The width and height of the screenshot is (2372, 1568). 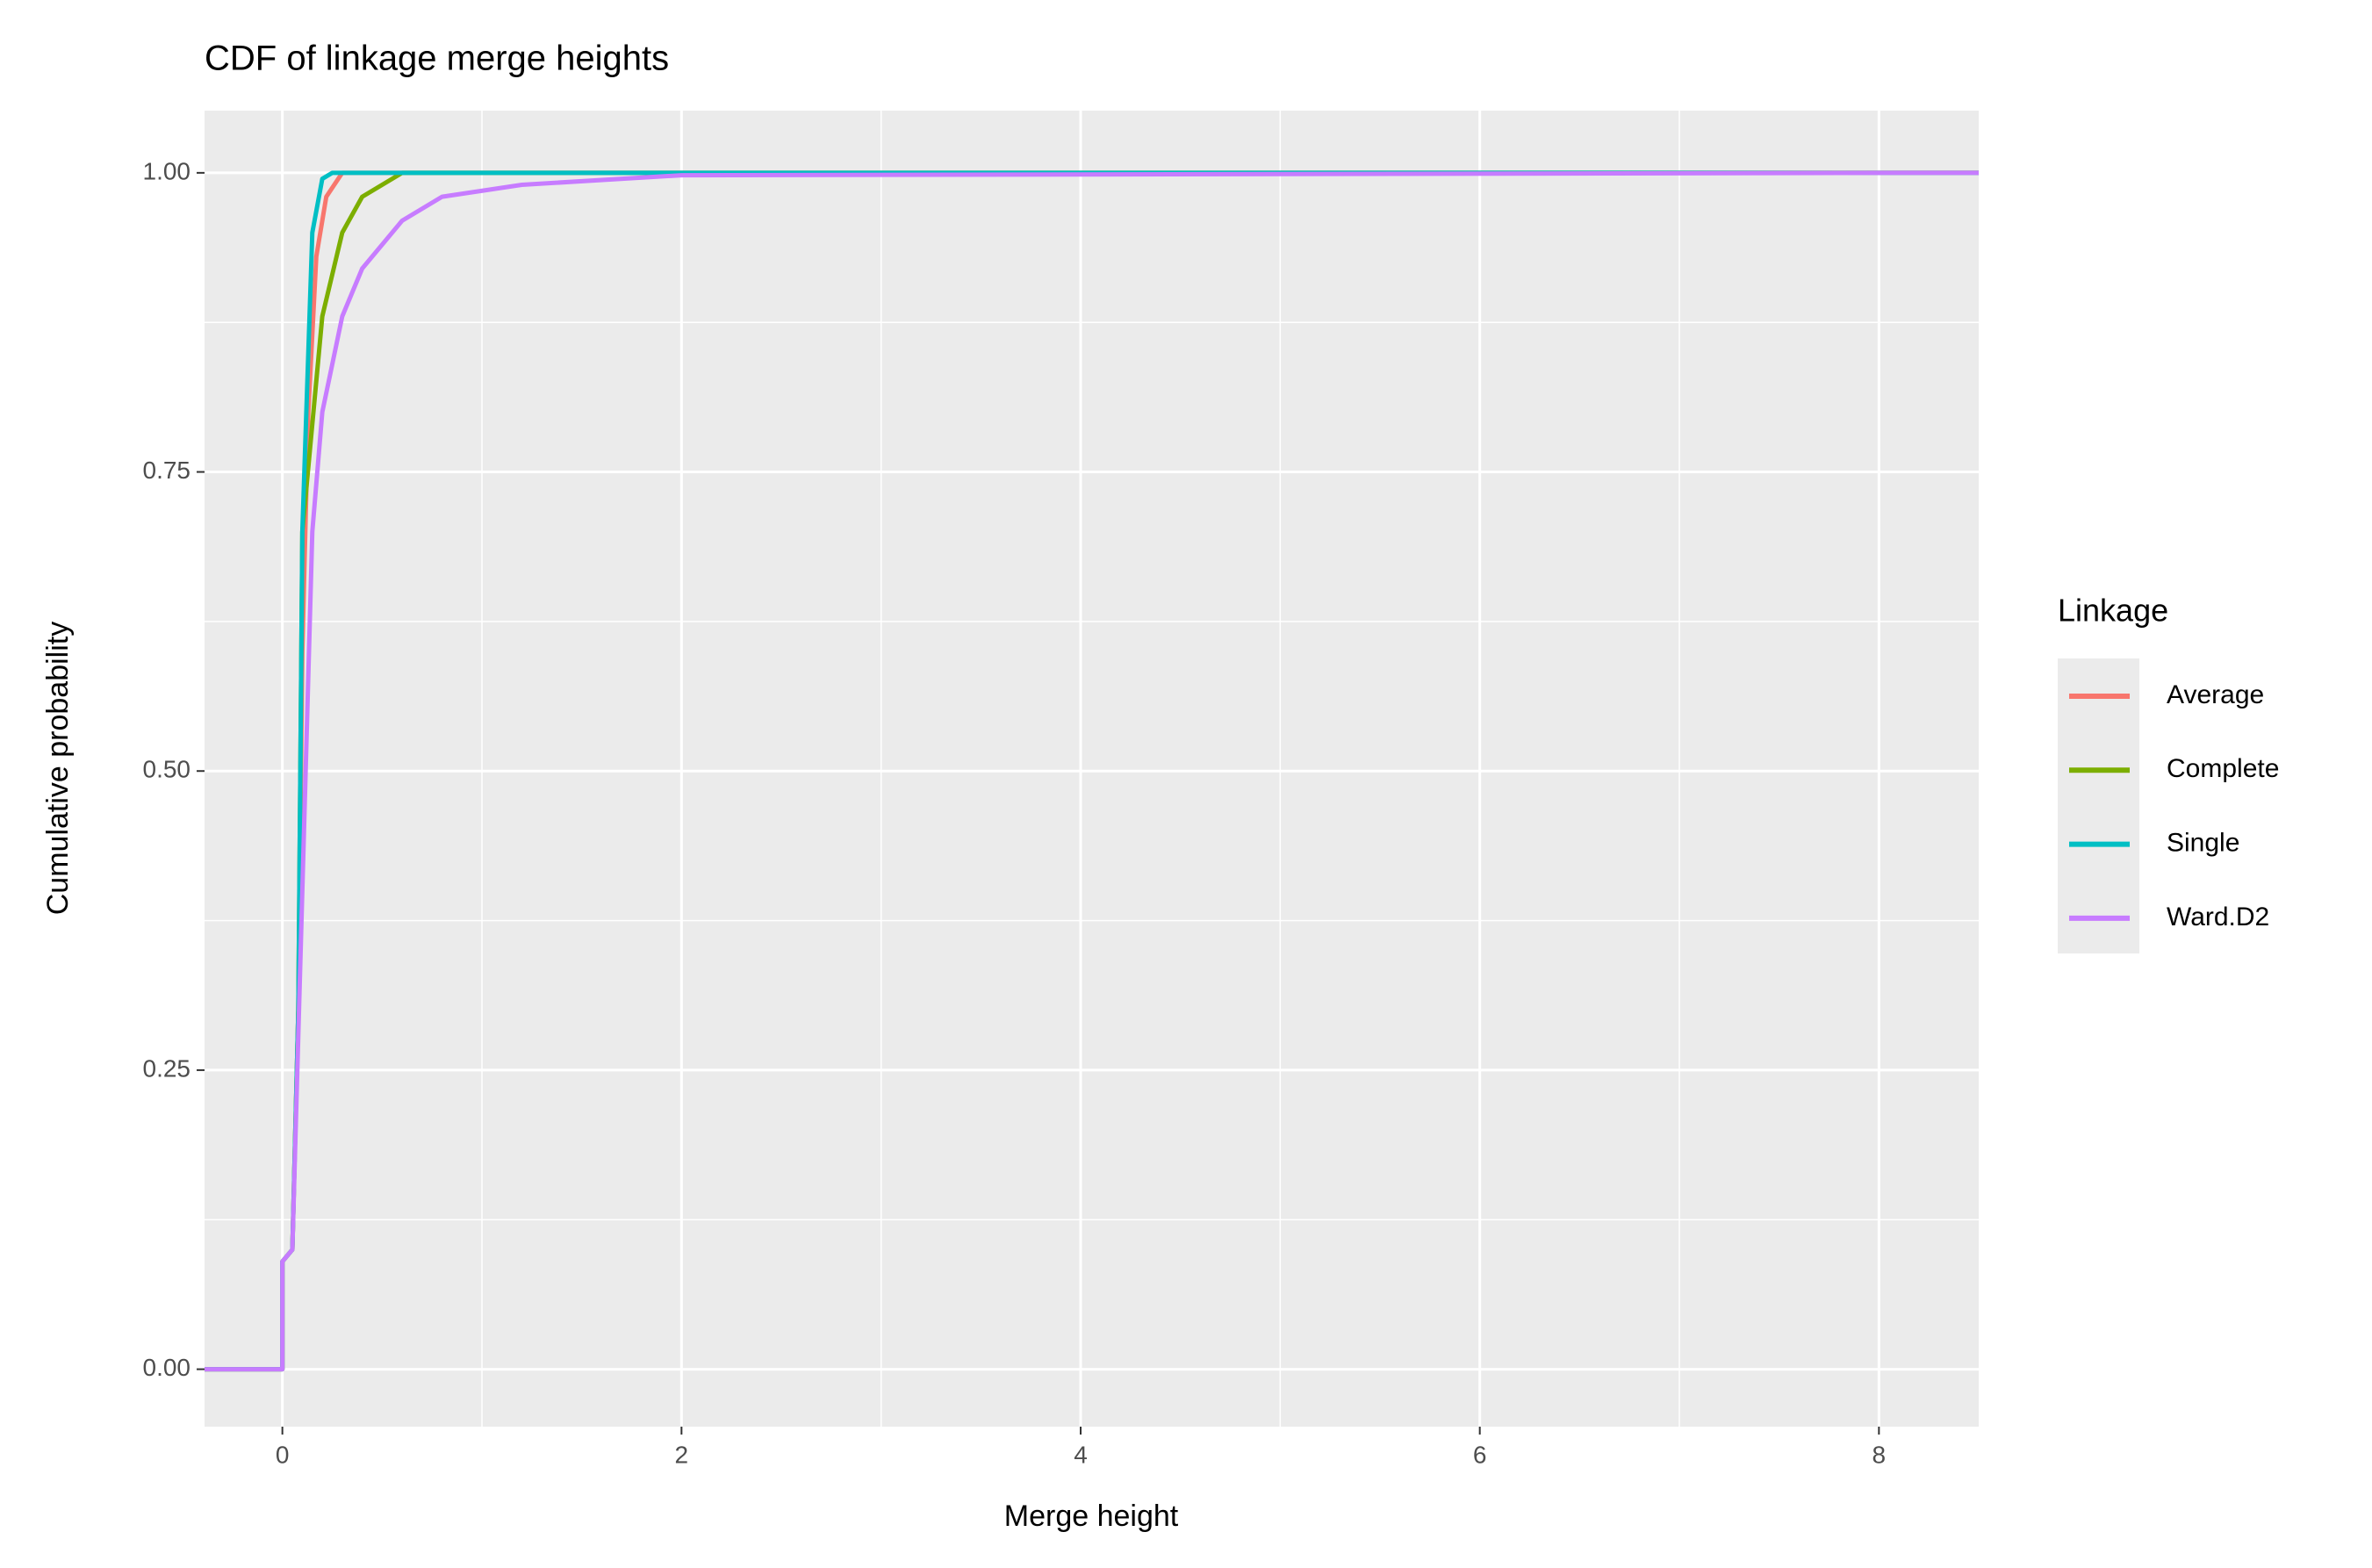 What do you see at coordinates (1081, 1454) in the screenshot?
I see `x-tick-label: 4` at bounding box center [1081, 1454].